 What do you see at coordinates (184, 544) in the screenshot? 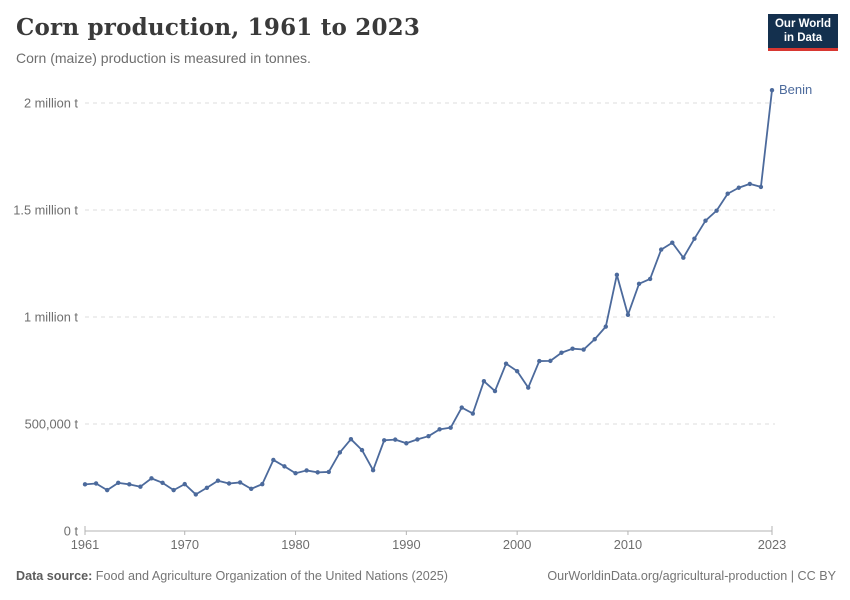
I see `x-axis-tick-label: 1970` at bounding box center [184, 544].